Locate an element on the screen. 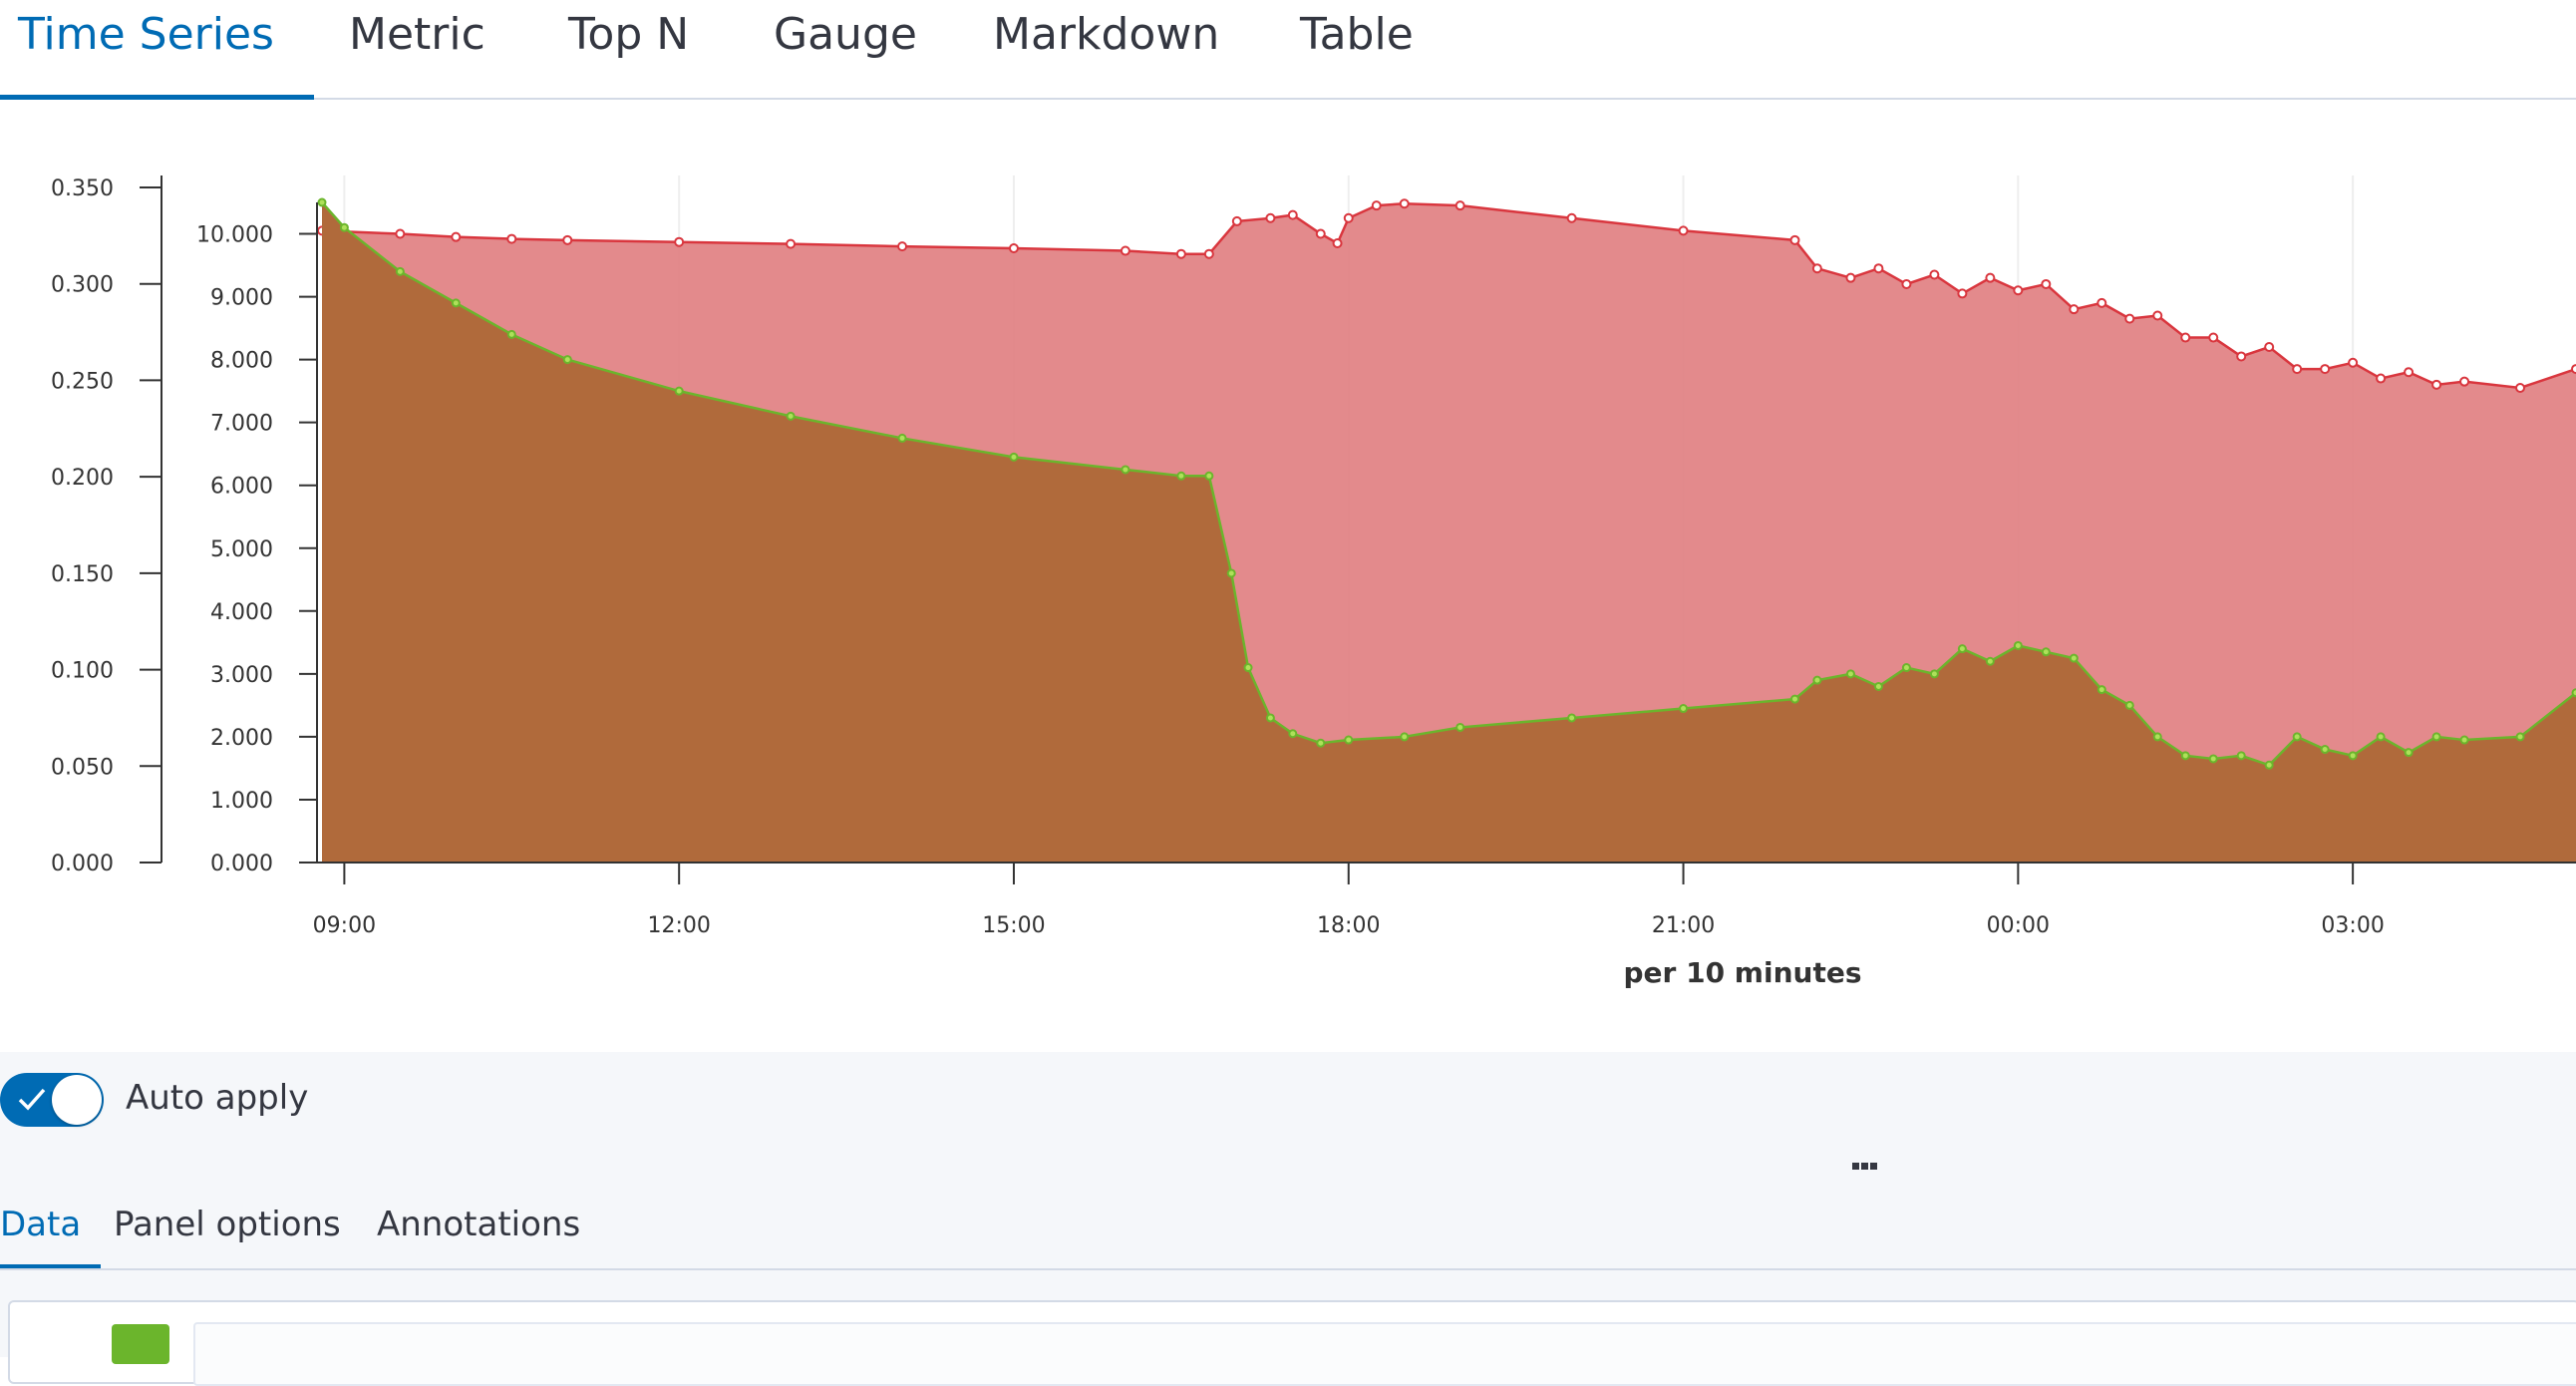 The height and width of the screenshot is (1386, 2576). tab-gauge: Gauge is located at coordinates (845, 49).